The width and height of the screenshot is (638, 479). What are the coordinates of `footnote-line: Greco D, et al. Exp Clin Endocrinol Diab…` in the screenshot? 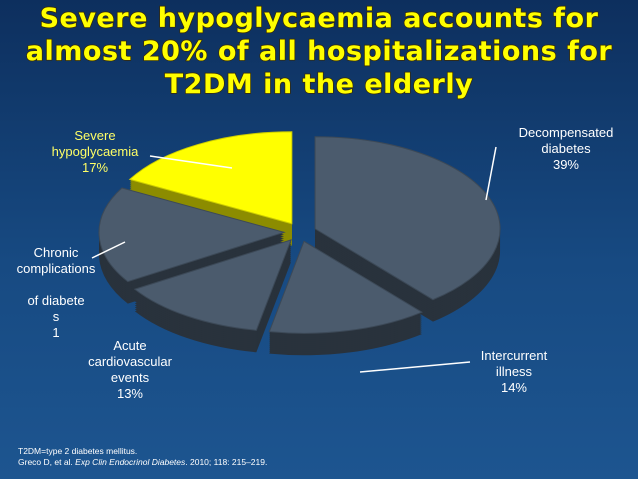 It's located at (142, 462).